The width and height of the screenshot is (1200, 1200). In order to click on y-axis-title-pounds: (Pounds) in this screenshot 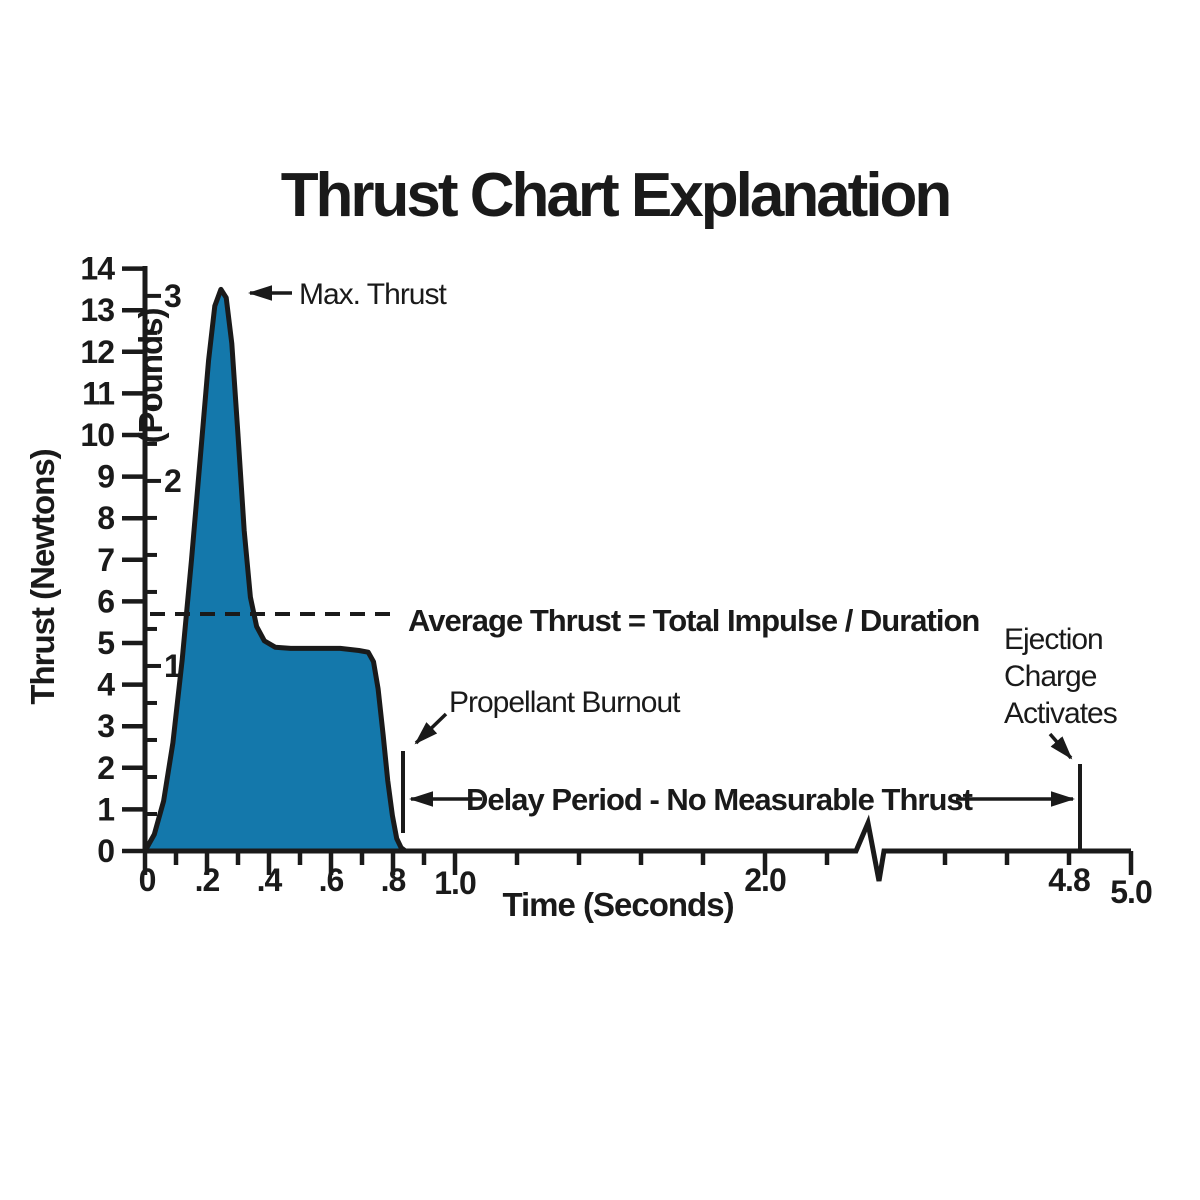, I will do `click(150, 376)`.